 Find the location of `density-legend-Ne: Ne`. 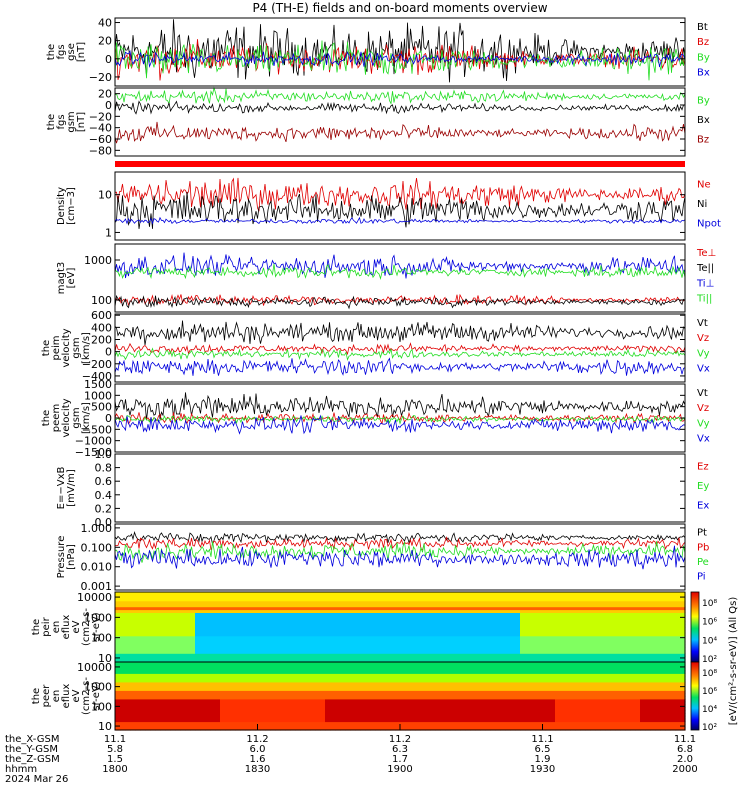

density-legend-Ne: Ne is located at coordinates (704, 185).